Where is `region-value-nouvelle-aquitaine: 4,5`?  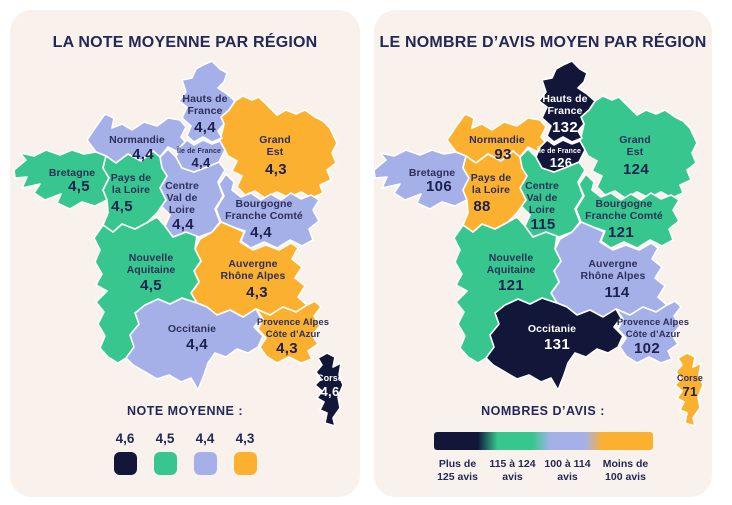
region-value-nouvelle-aquitaine: 4,5 is located at coordinates (151, 285).